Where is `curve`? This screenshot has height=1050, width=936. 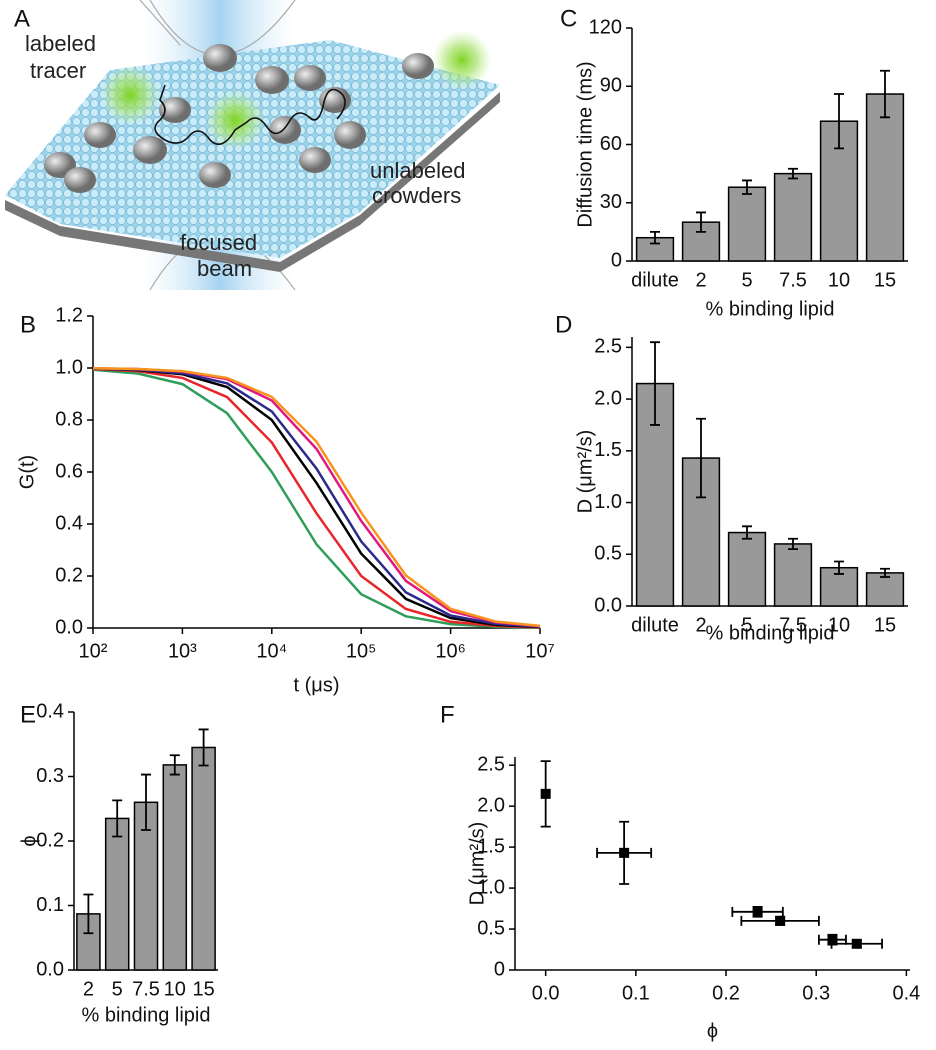 curve is located at coordinates (316, 498).